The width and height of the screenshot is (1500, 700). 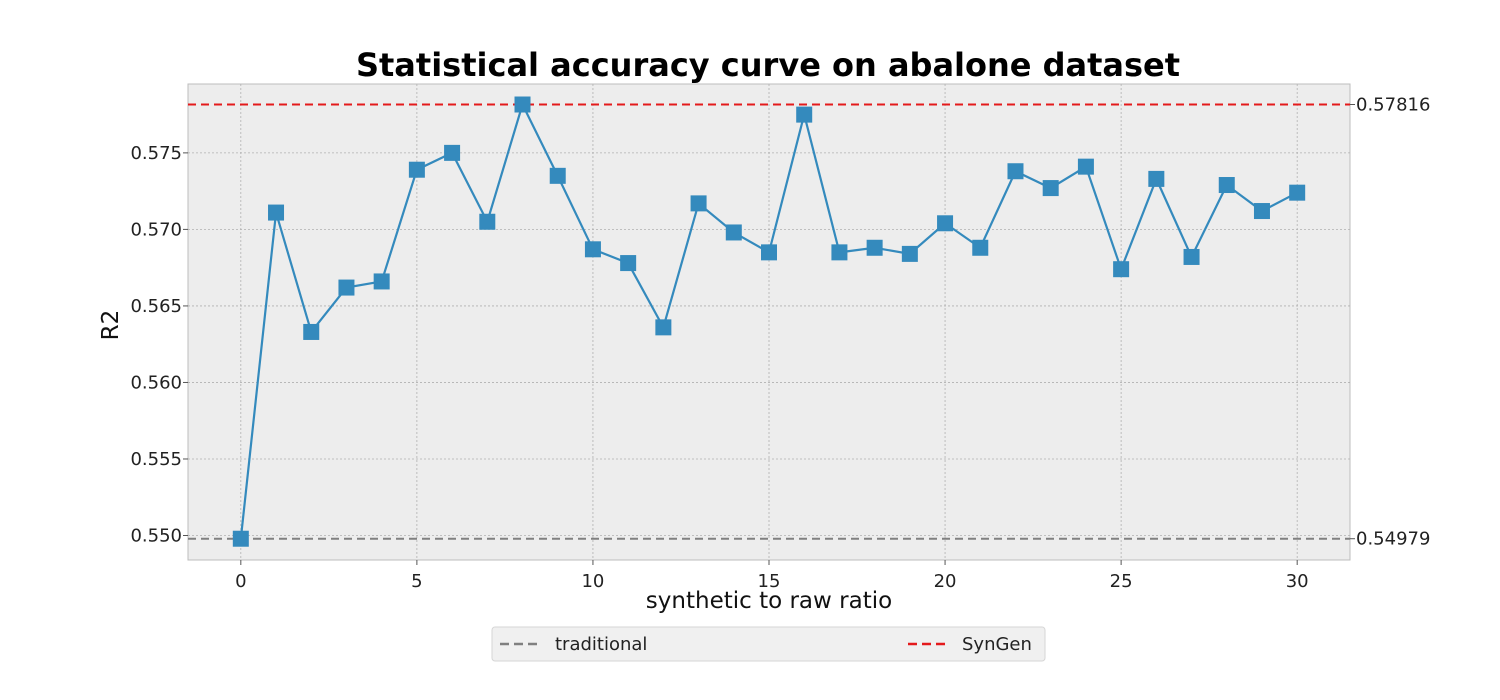 I want to click on reference-value-label: 0.54979, so click(x=1393, y=539).